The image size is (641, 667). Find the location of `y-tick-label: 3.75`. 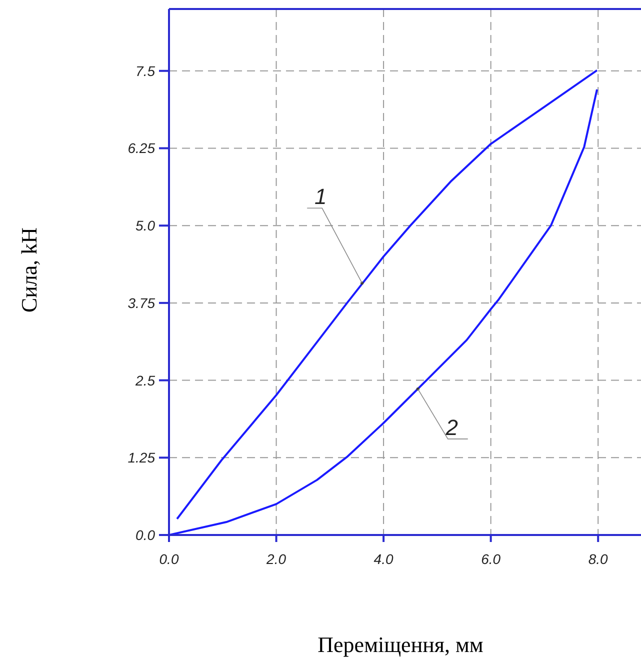

y-tick-label: 3.75 is located at coordinates (142, 302).